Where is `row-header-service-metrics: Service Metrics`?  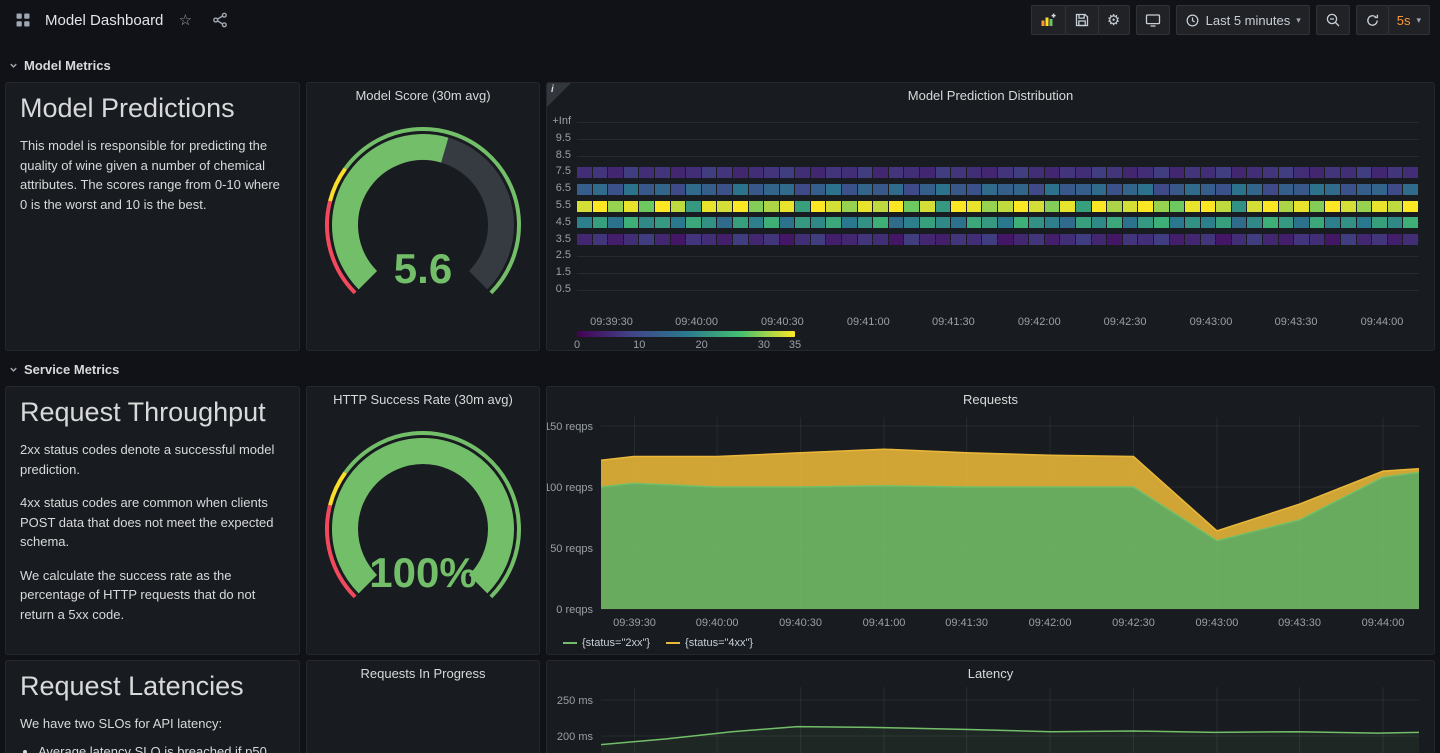
row-header-service-metrics: Service Metrics is located at coordinates (63, 369).